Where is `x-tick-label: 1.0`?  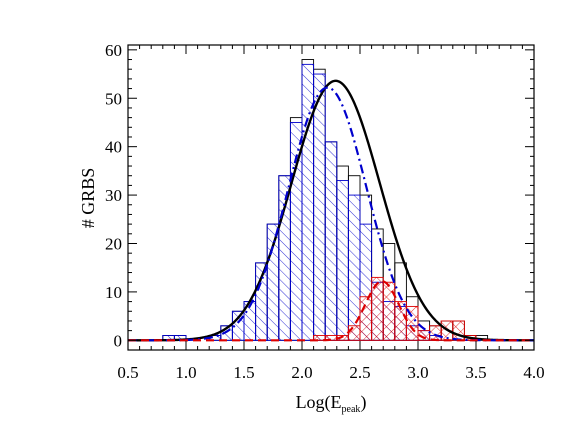 x-tick-label: 1.0 is located at coordinates (185, 372).